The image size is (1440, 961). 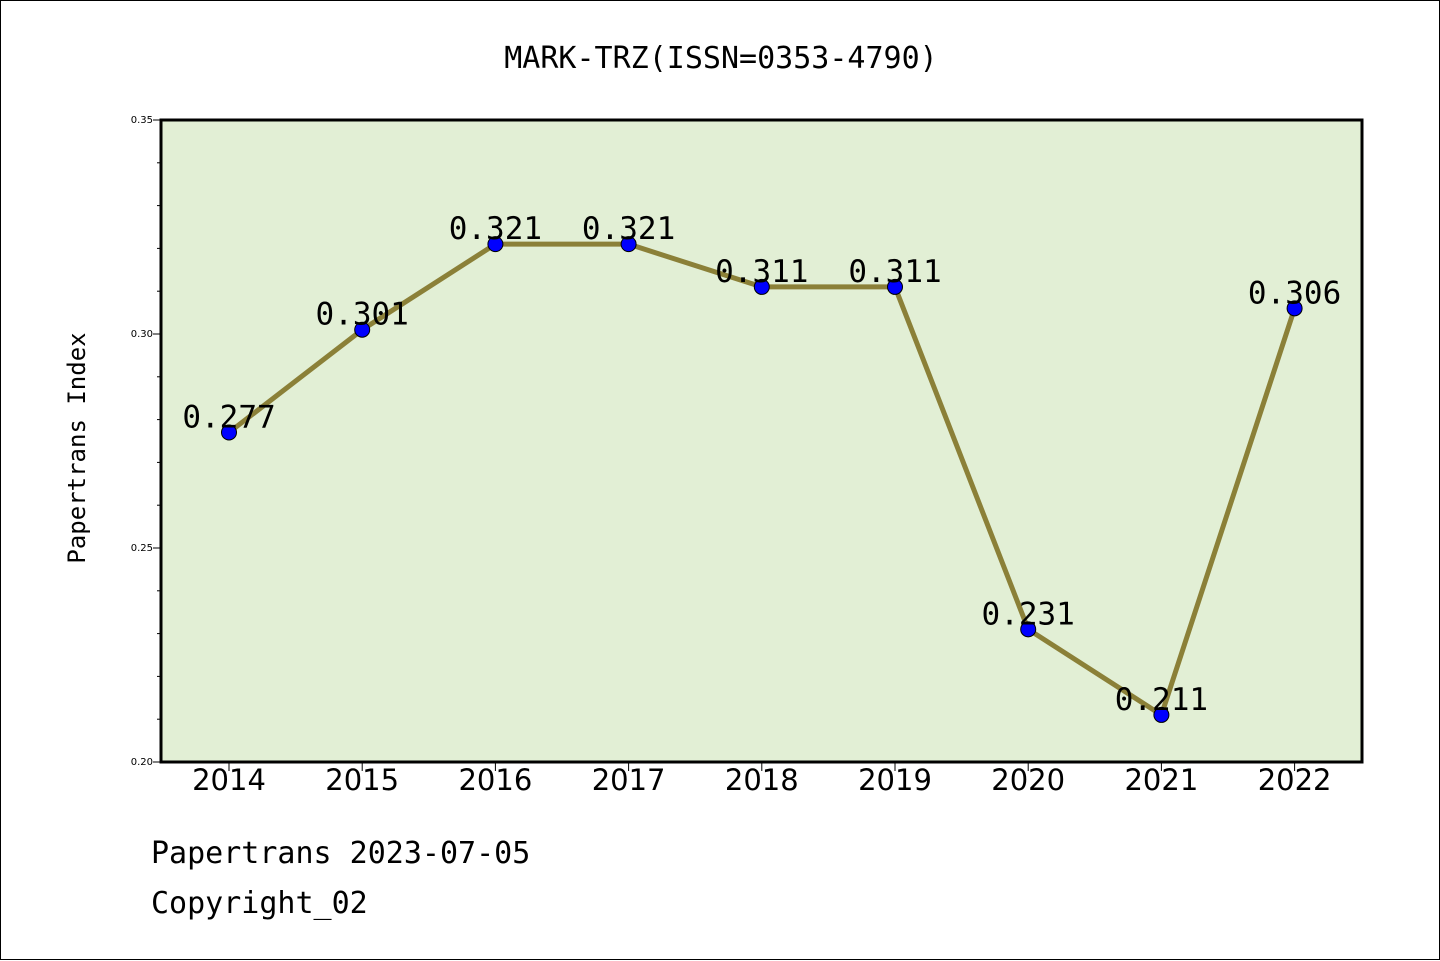 I want to click on x-tick-label: 2020, so click(x=1028, y=780).